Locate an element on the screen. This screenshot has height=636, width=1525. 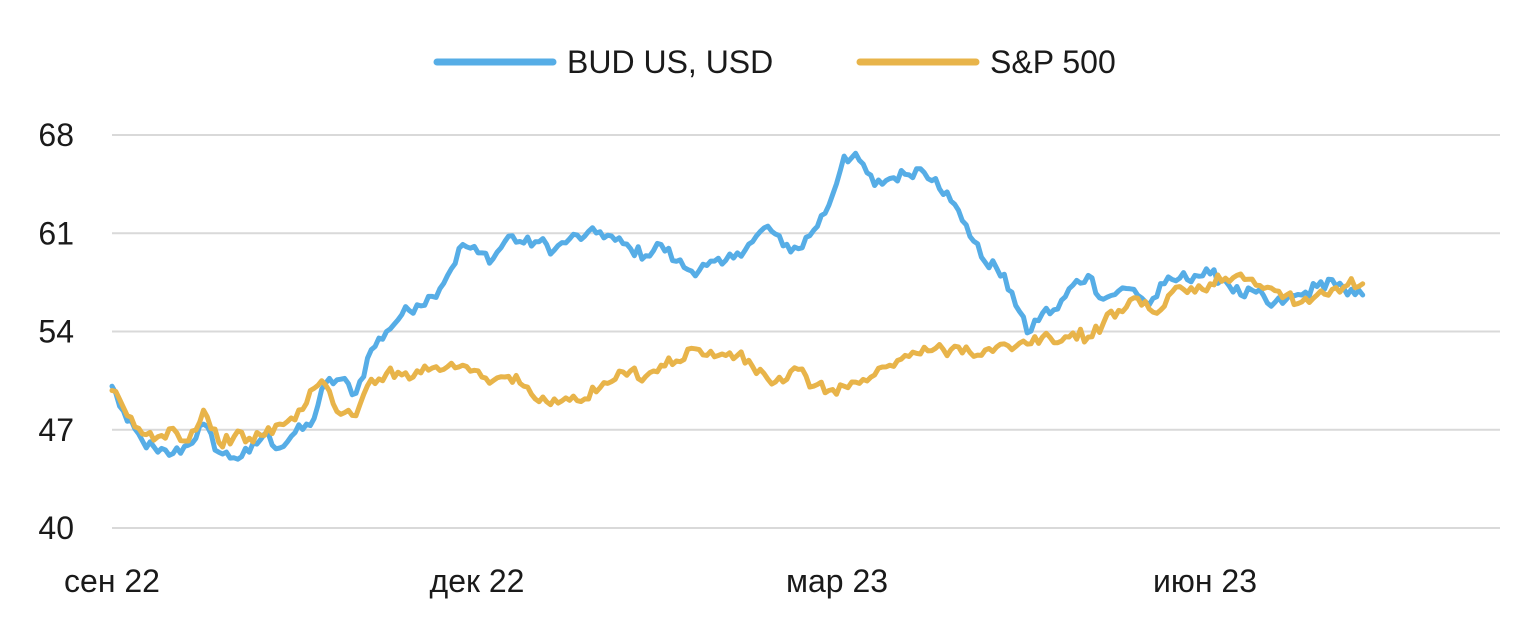
legend-label: S&P 500 is located at coordinates (1053, 62).